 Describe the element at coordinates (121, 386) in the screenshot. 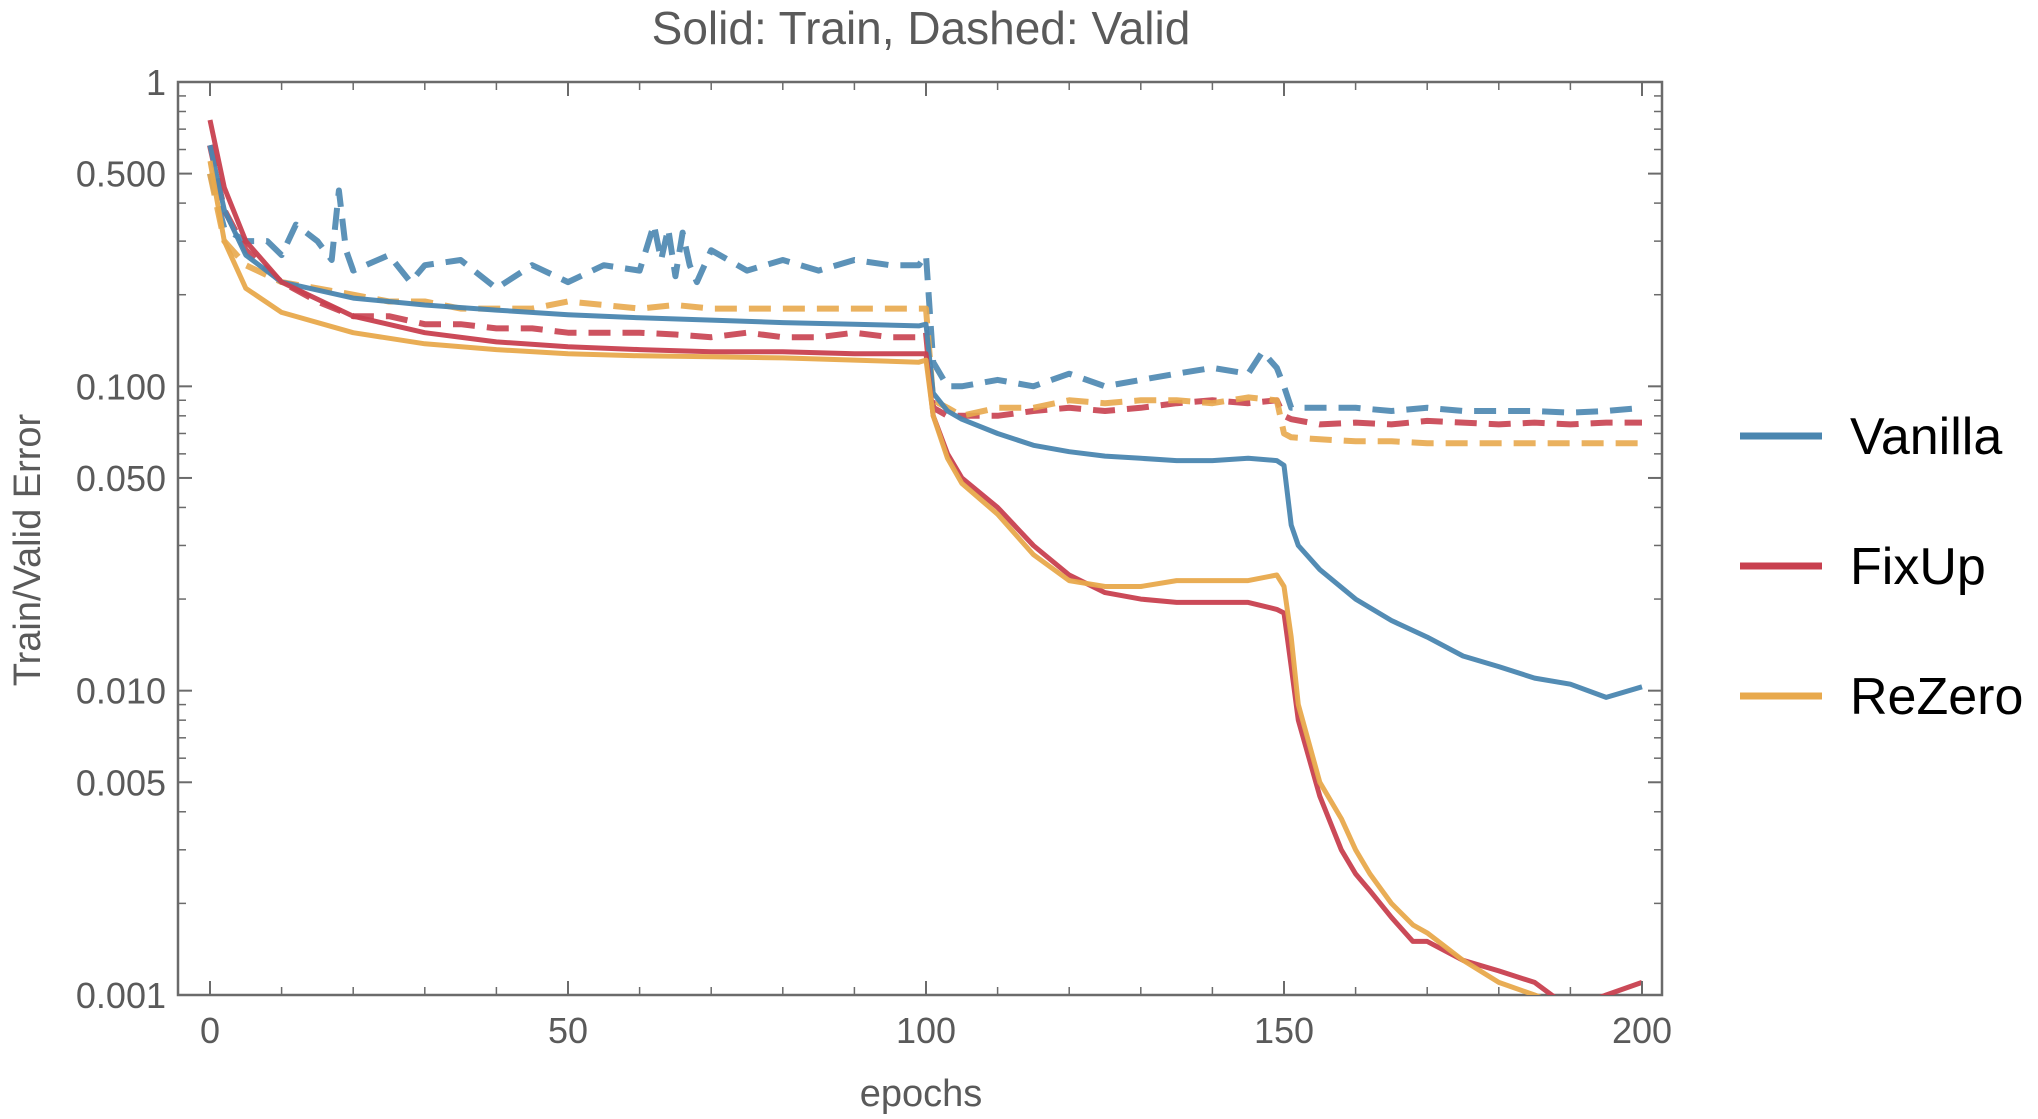

I see `y-tick-label: 0.100` at that location.